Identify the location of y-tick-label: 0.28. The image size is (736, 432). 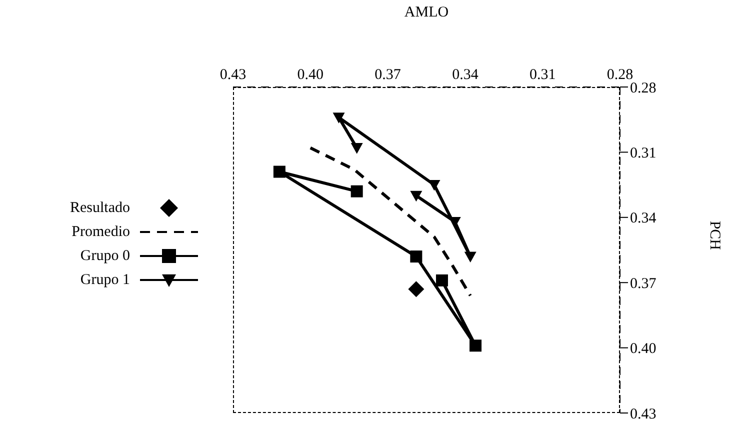
(643, 88).